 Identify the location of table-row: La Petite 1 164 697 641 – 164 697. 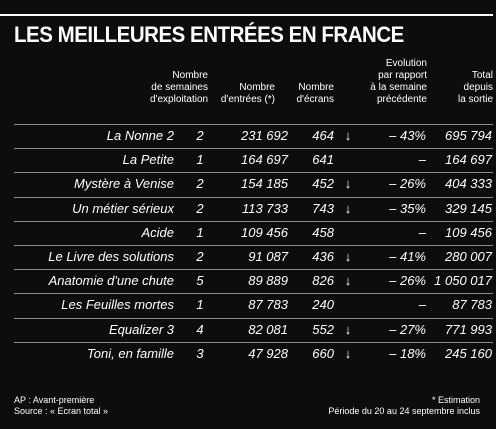
(253, 160).